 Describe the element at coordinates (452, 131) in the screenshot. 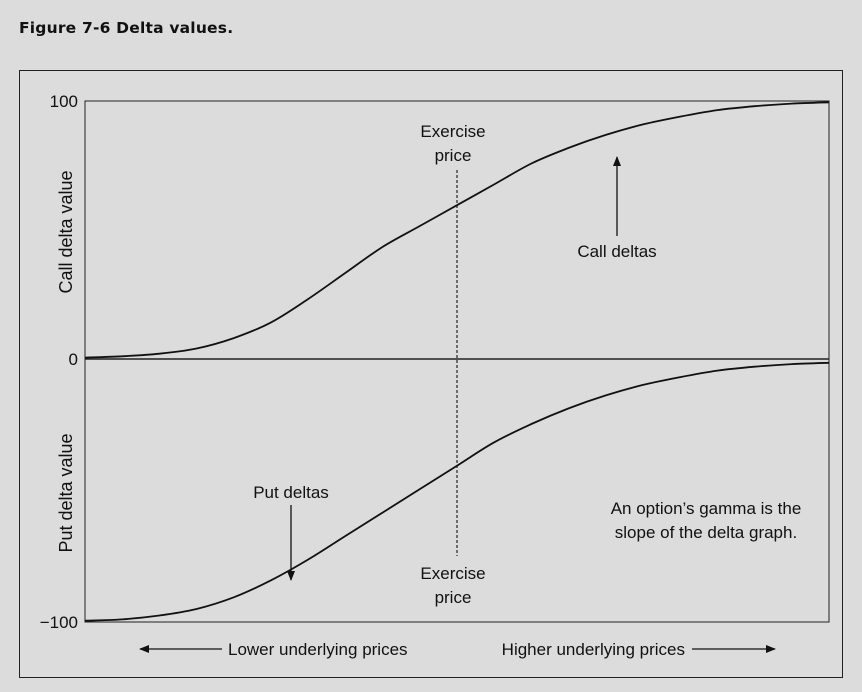

I see `exercise-price-label-top-1: Exercise` at that location.